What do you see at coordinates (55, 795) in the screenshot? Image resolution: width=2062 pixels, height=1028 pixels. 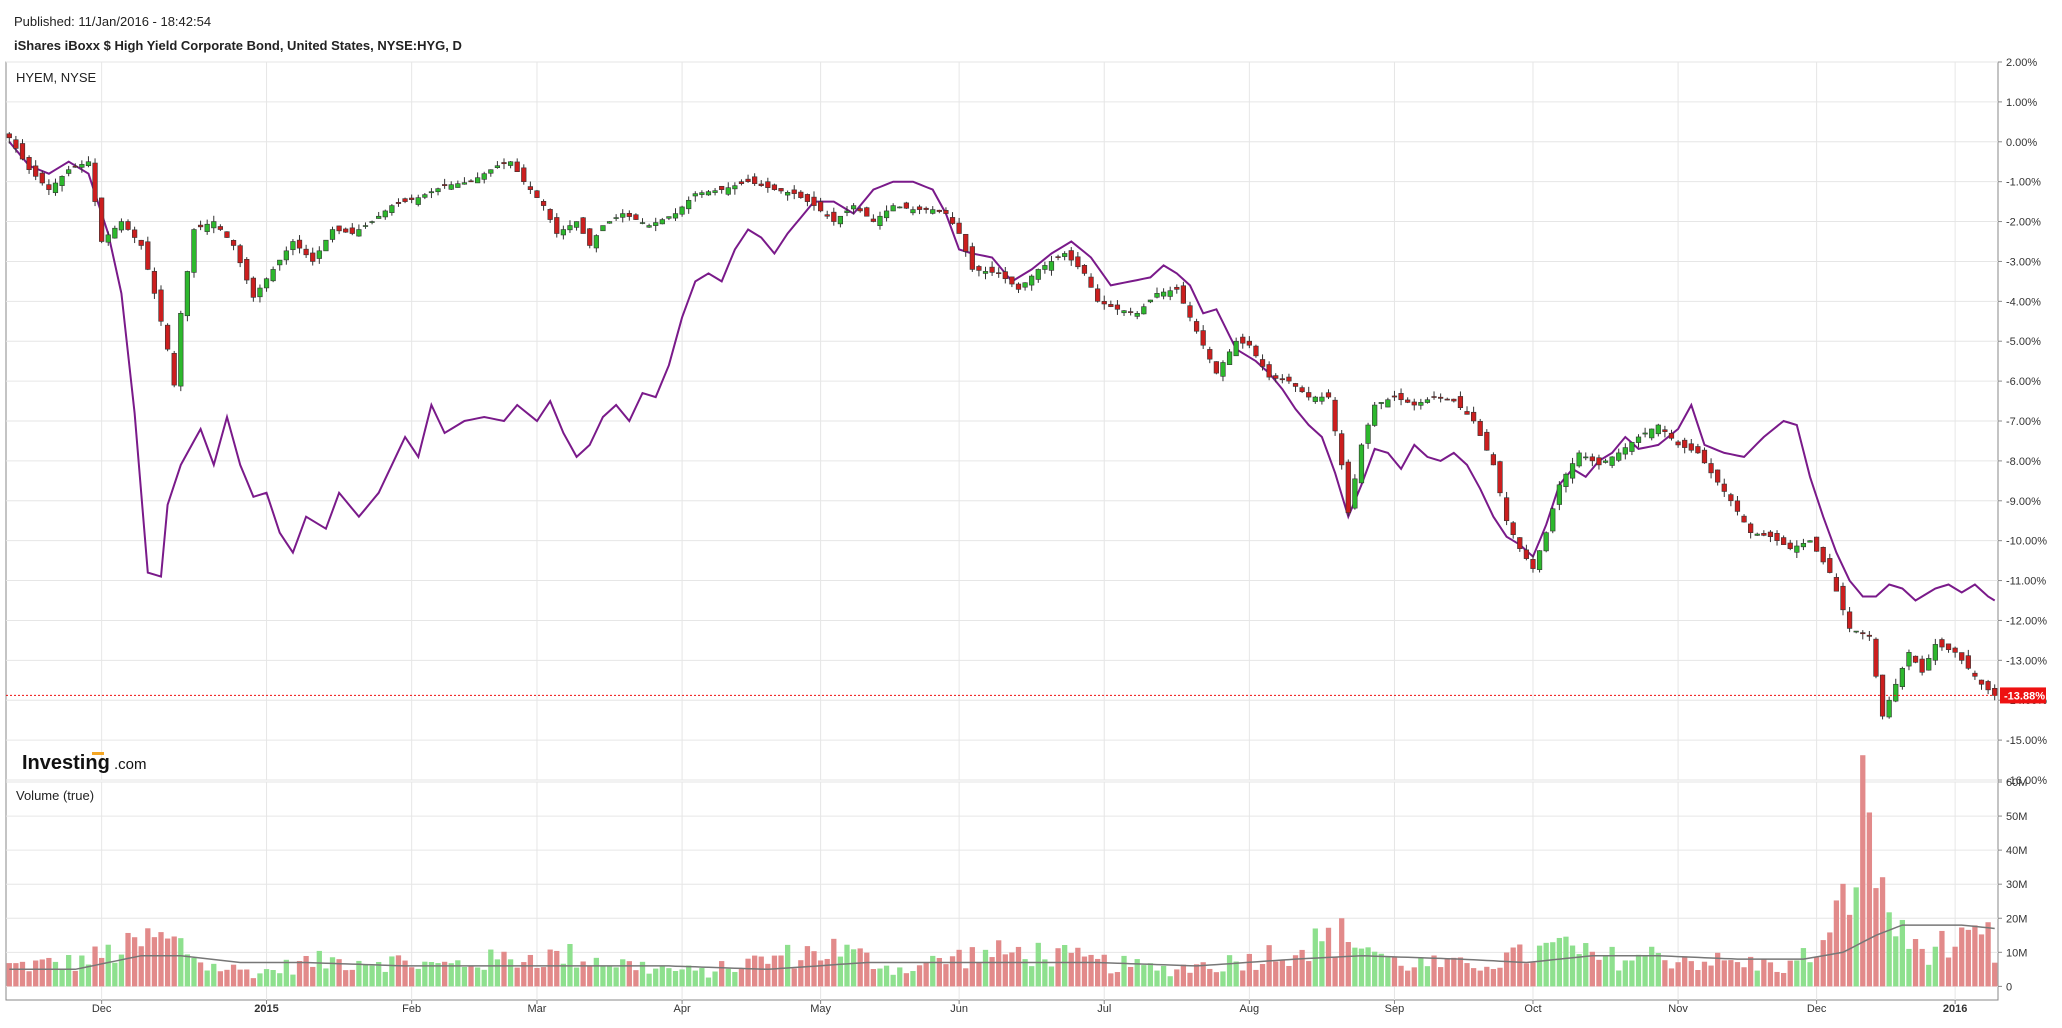 I see `volume-legend: Volume (true)` at bounding box center [55, 795].